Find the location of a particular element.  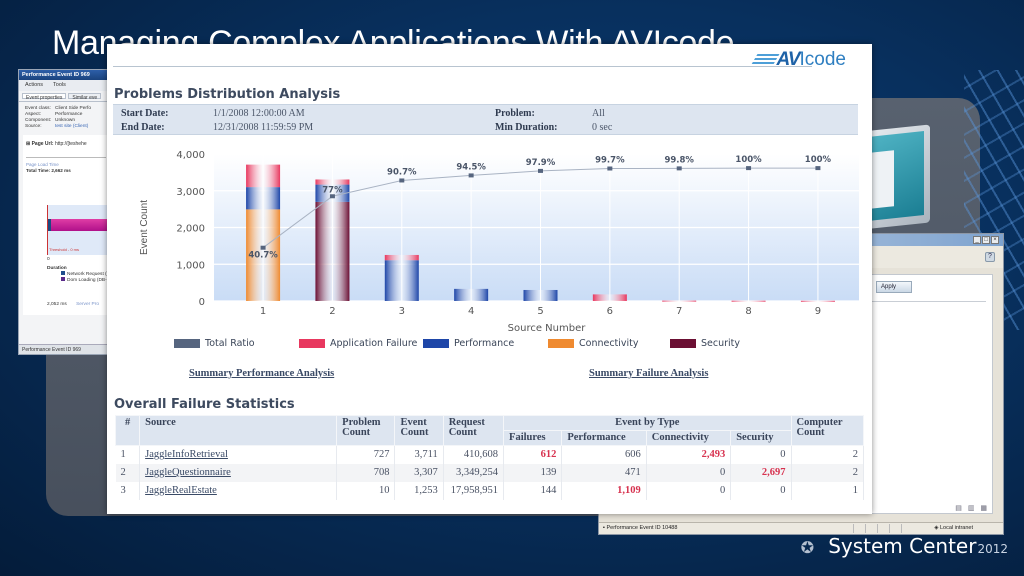

prop-label: Source: is located at coordinates (33, 126).